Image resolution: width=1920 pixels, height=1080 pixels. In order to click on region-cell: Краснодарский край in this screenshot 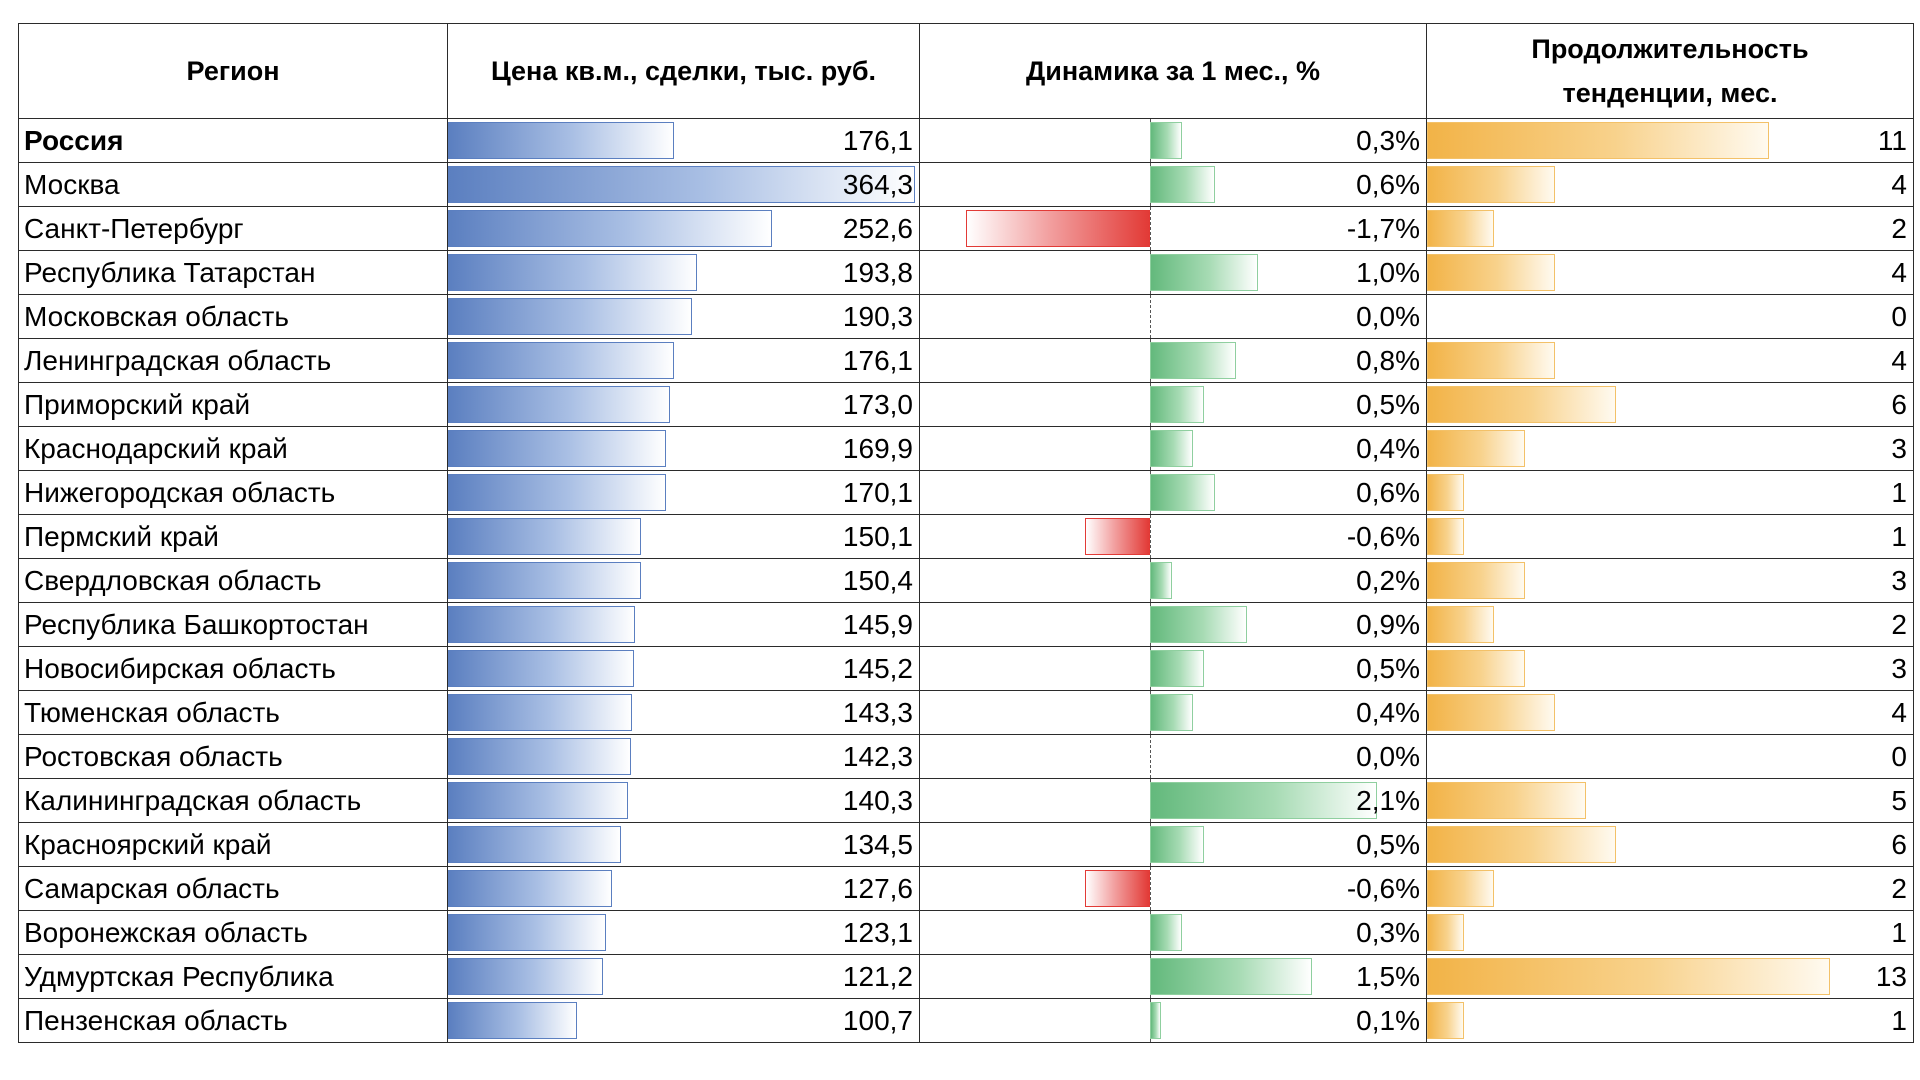, I will do `click(233, 448)`.